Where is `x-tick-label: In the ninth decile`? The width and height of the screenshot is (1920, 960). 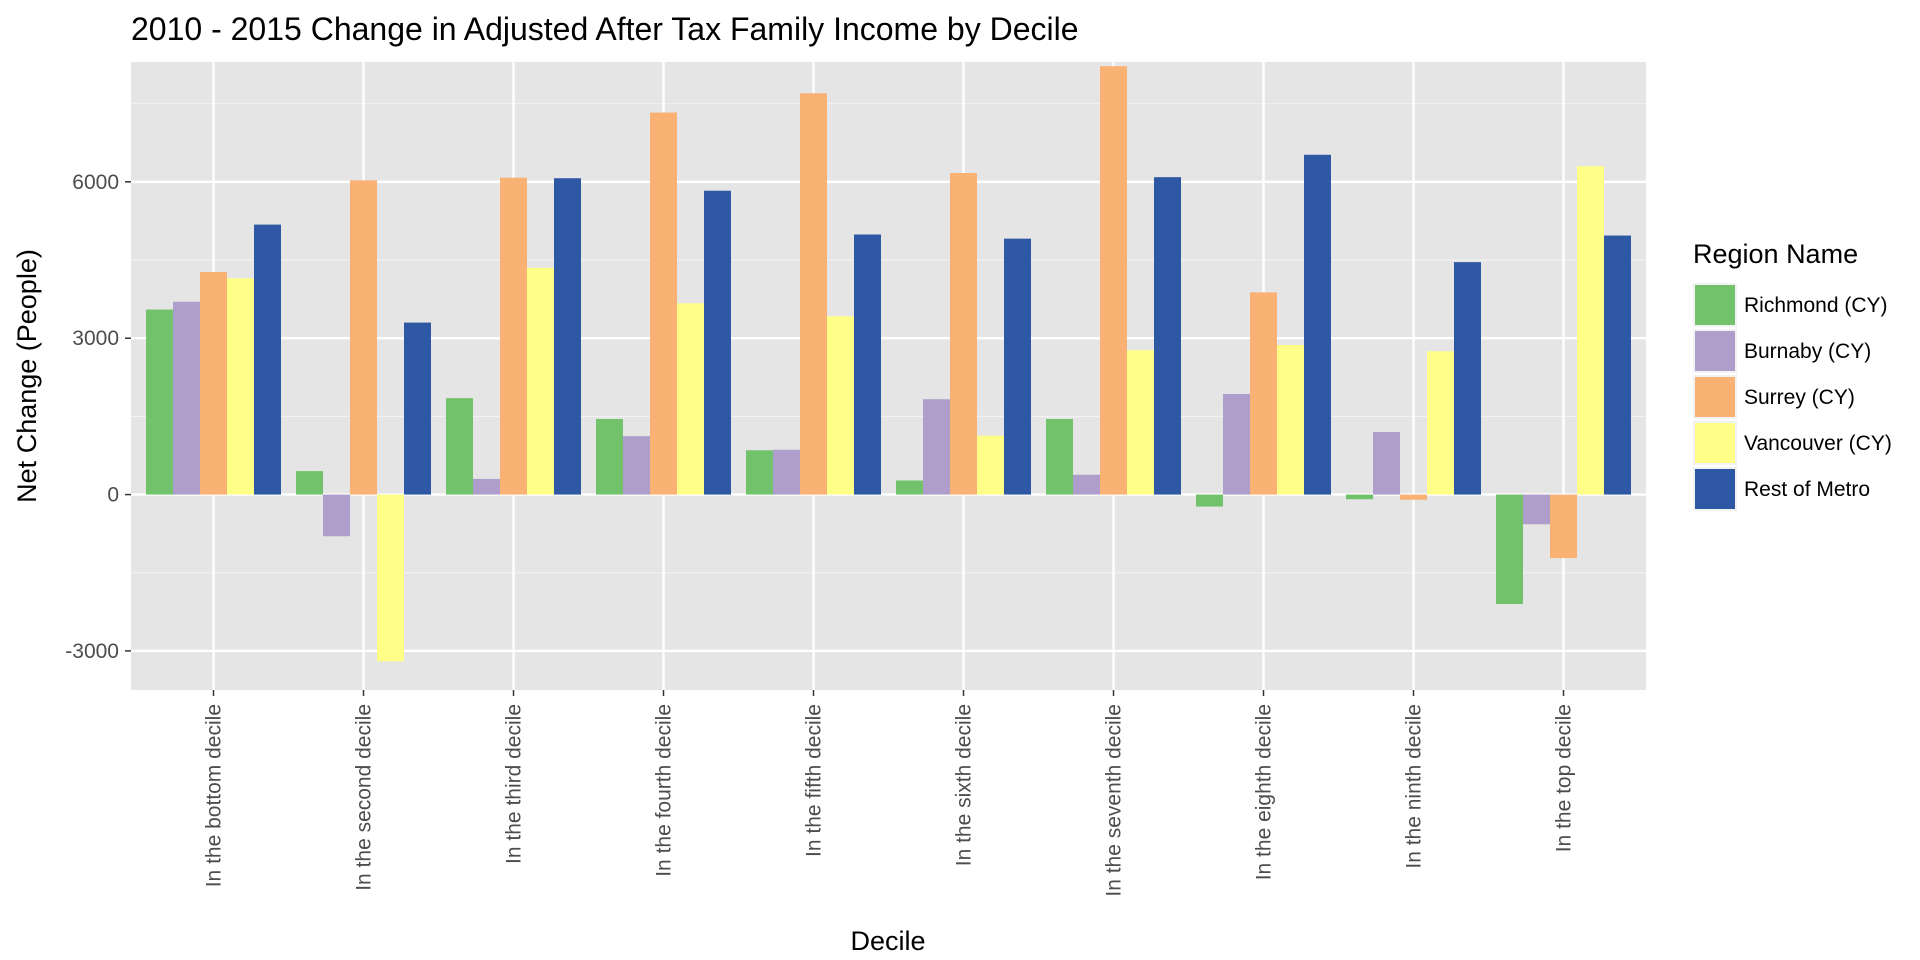
x-tick-label: In the ninth decile is located at coordinates (1414, 786).